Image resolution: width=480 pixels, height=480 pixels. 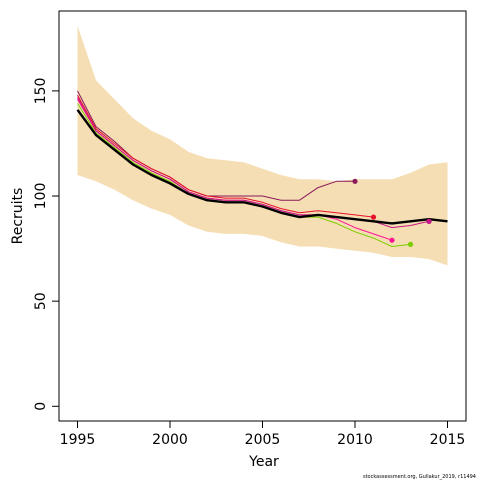 What do you see at coordinates (41, 91) in the screenshot?
I see `y-tick-label: 150` at bounding box center [41, 91].